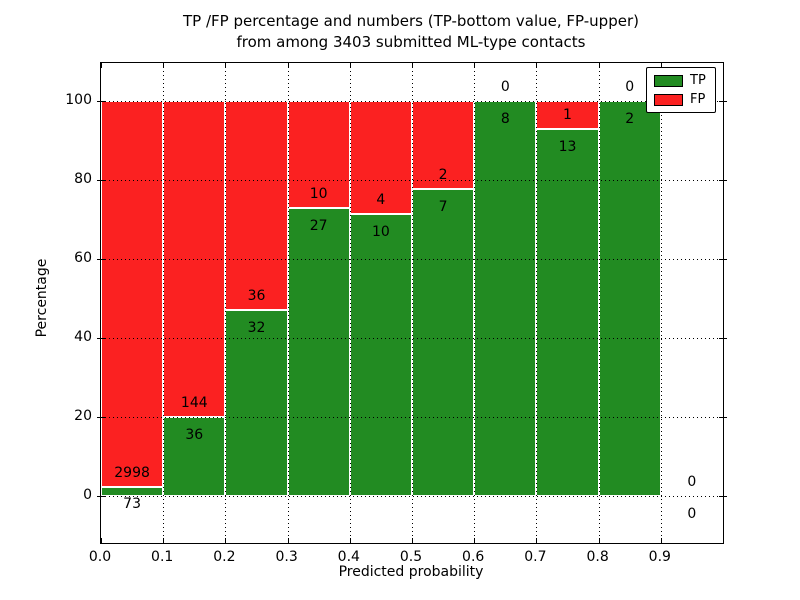 Image resolution: width=800 pixels, height=600 pixels. What do you see at coordinates (256, 296) in the screenshot?
I see `fp-count-label: 36` at bounding box center [256, 296].